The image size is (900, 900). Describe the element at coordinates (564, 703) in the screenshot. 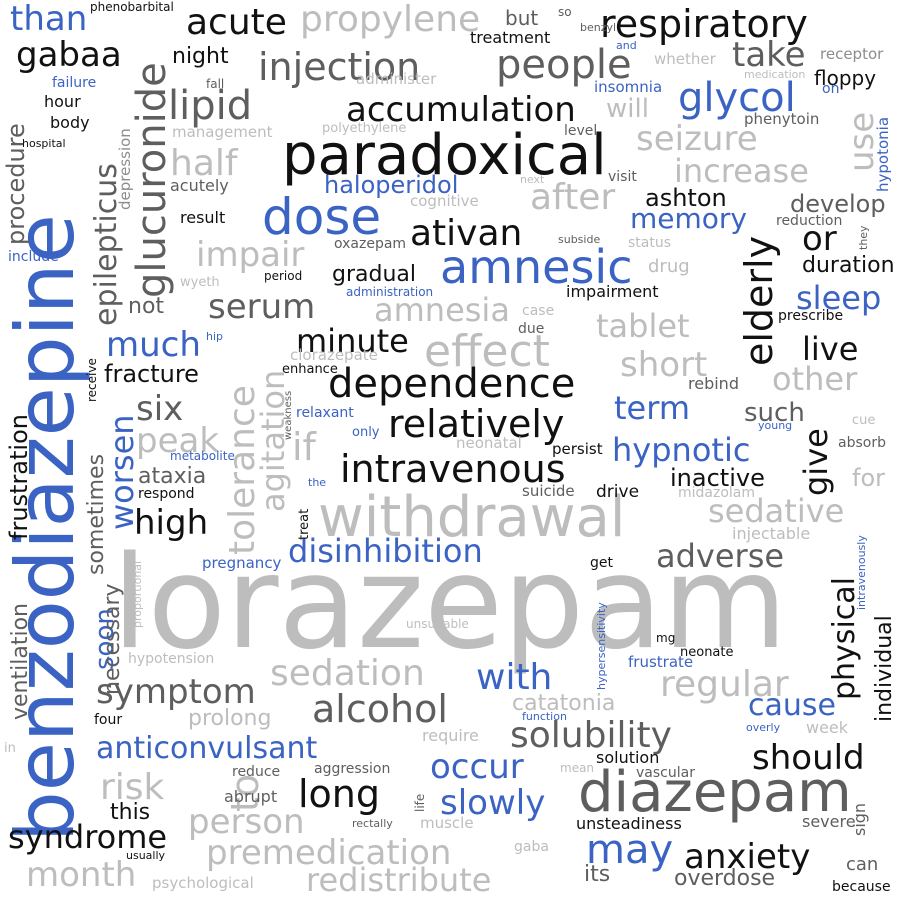

I see `word-catatonia: catatonia` at that location.